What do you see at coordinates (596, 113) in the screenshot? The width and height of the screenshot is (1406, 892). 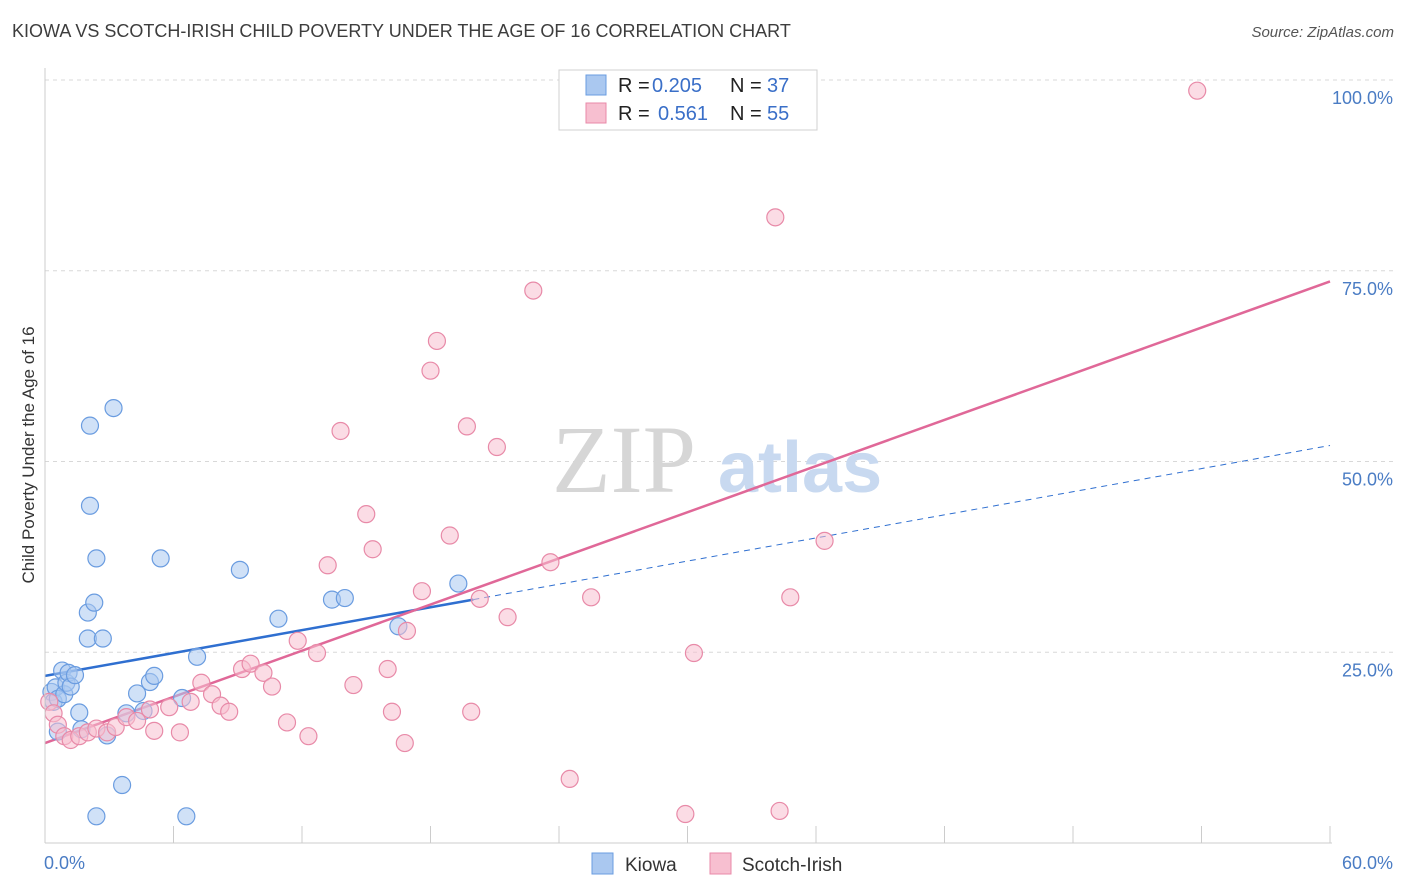 I see `legend-swatch-scotch-irish` at bounding box center [596, 113].